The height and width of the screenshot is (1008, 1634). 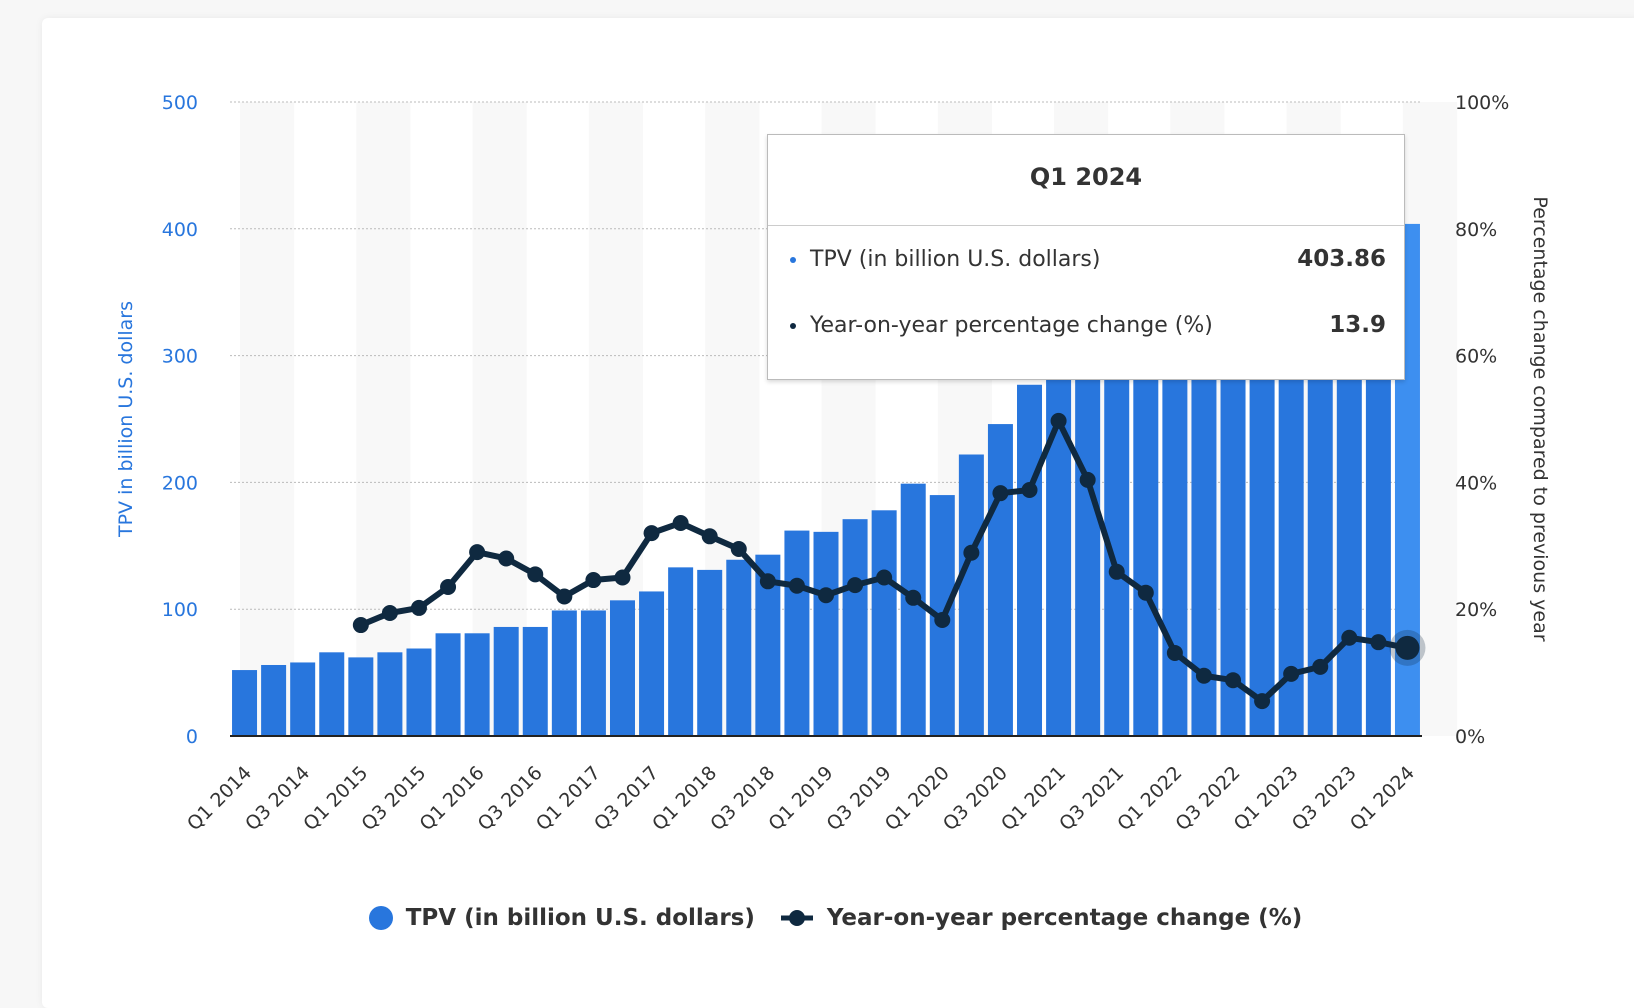 I want to click on y-left-tick-label: 500, so click(x=180, y=103).